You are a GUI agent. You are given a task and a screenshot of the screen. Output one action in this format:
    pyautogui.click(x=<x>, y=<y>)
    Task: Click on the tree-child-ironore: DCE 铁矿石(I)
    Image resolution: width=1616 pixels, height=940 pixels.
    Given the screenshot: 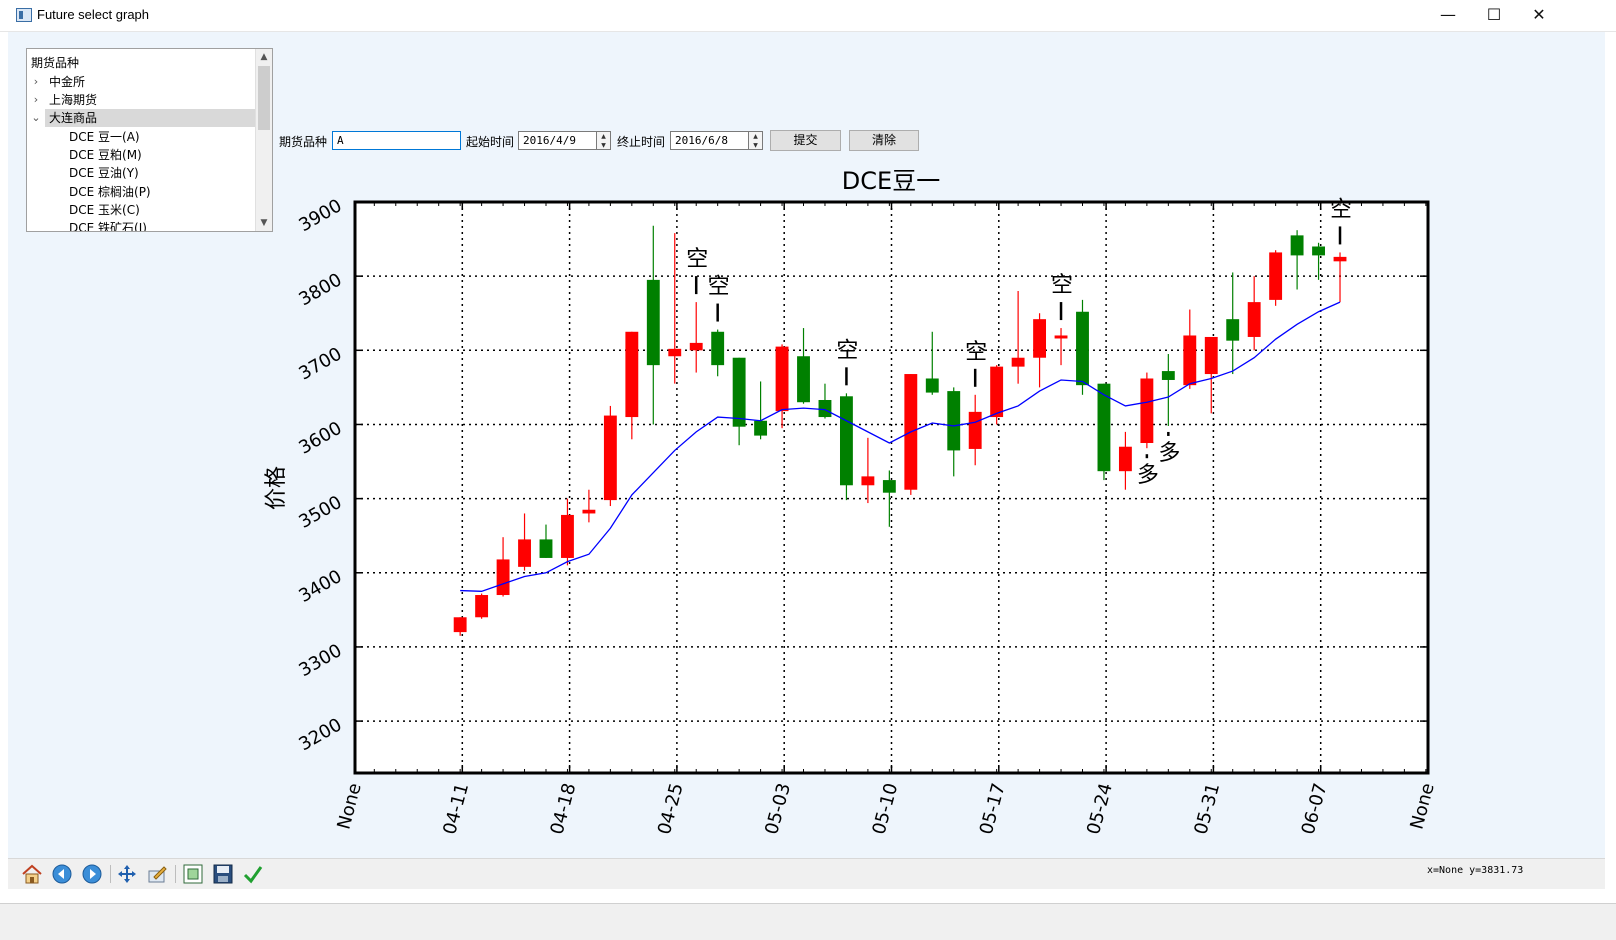 What is the action you would take?
    pyautogui.click(x=108, y=226)
    